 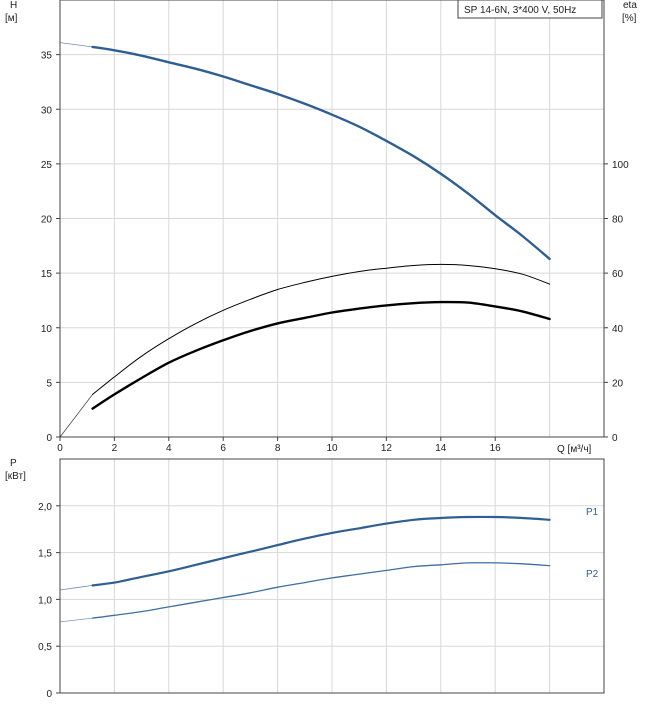 I want to click on power-tick-label: 1,5, so click(x=45, y=554).